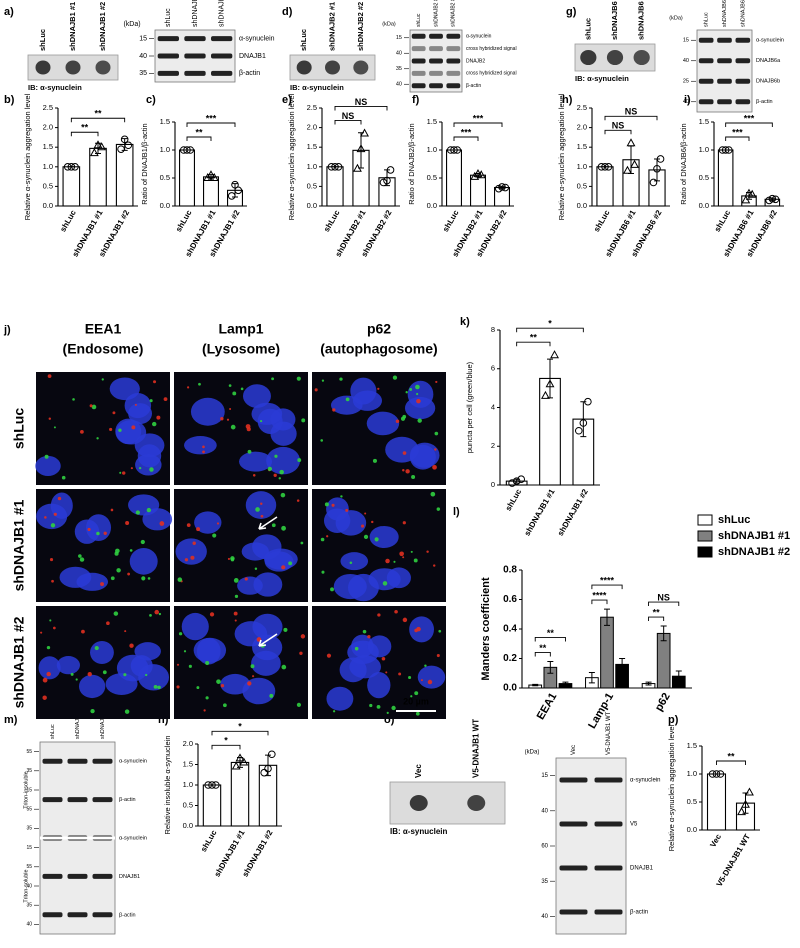 Image resolution: width=800 pixels, height=948 pixels. What do you see at coordinates (163, 720) in the screenshot?
I see `panel-letter: n)` at bounding box center [163, 720].